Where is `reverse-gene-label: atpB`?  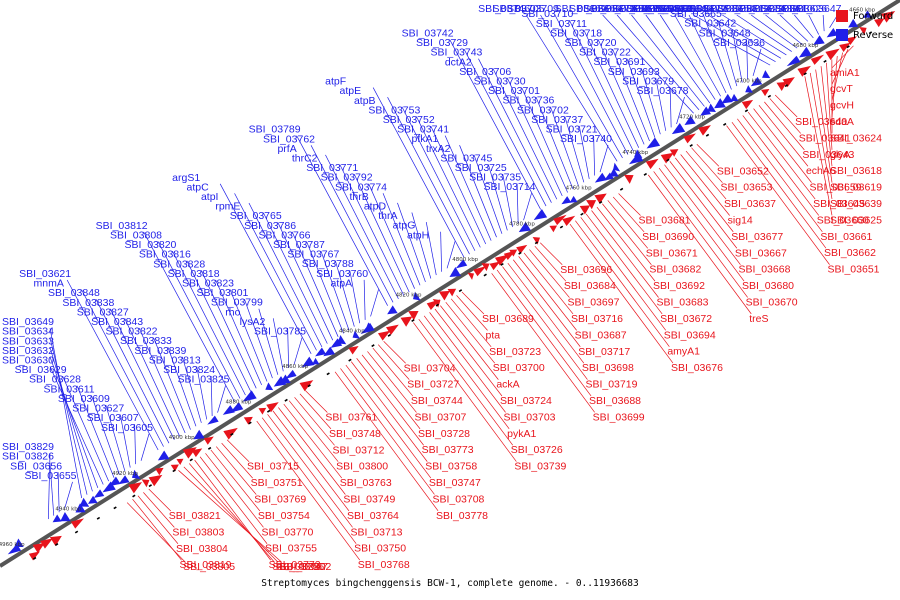
reverse-gene-label: atpB is located at coordinates (365, 101).